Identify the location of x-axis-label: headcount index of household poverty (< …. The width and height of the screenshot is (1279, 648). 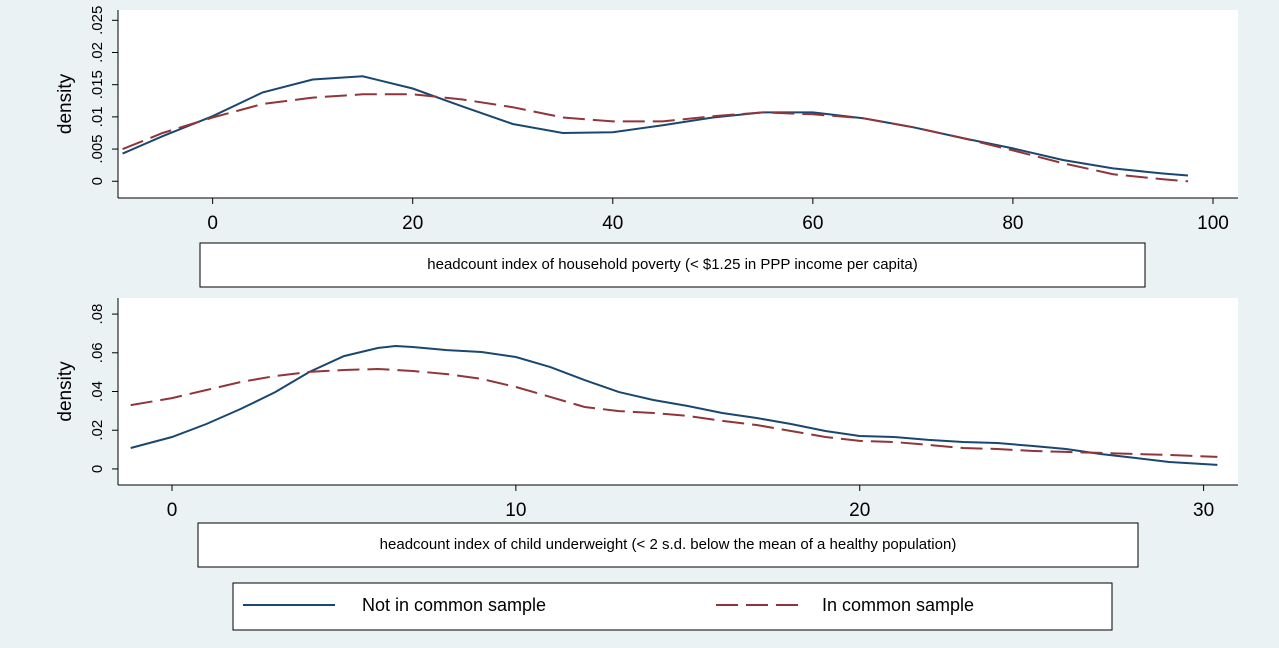
(672, 264).